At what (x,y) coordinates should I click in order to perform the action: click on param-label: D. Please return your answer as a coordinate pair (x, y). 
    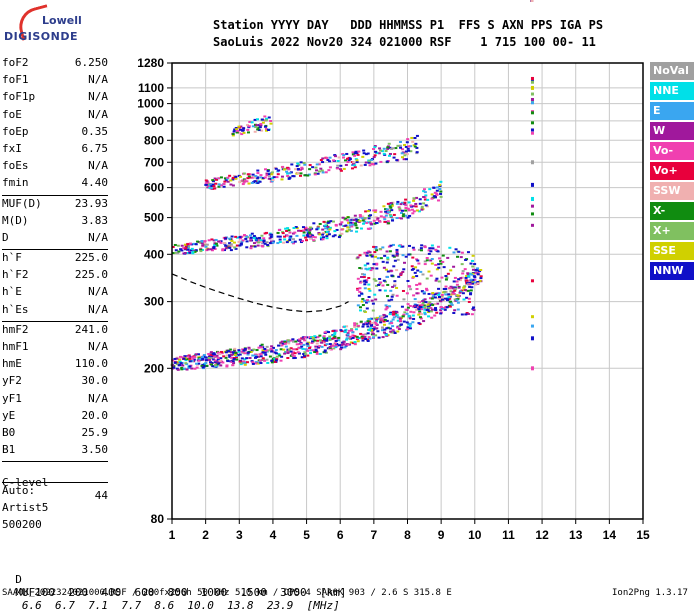
    Looking at the image, I should click on (5, 237).